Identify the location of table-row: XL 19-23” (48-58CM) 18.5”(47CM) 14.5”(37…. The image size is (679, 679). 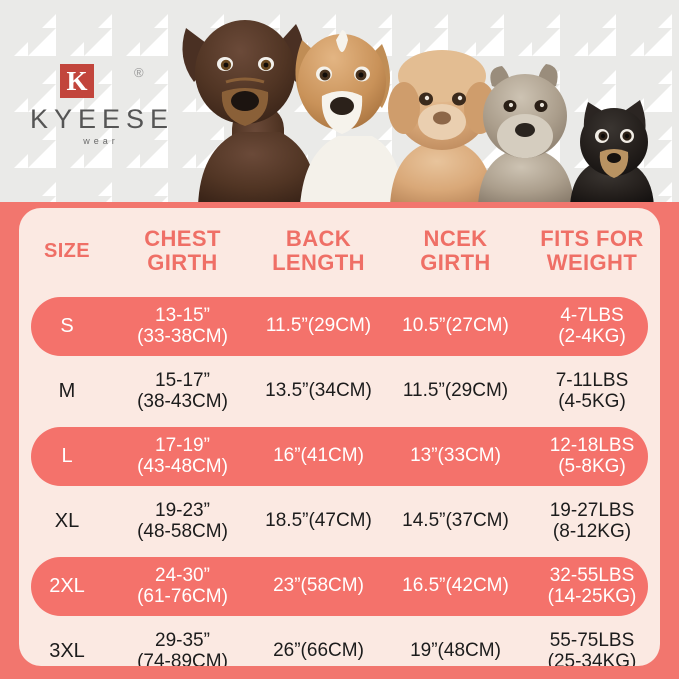
(339, 521).